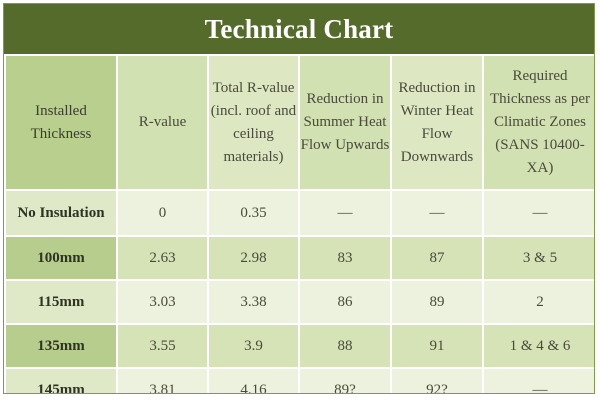 The height and width of the screenshot is (400, 600). What do you see at coordinates (538, 258) in the screenshot?
I see `climatic-zones-cell: 3 & 5` at bounding box center [538, 258].